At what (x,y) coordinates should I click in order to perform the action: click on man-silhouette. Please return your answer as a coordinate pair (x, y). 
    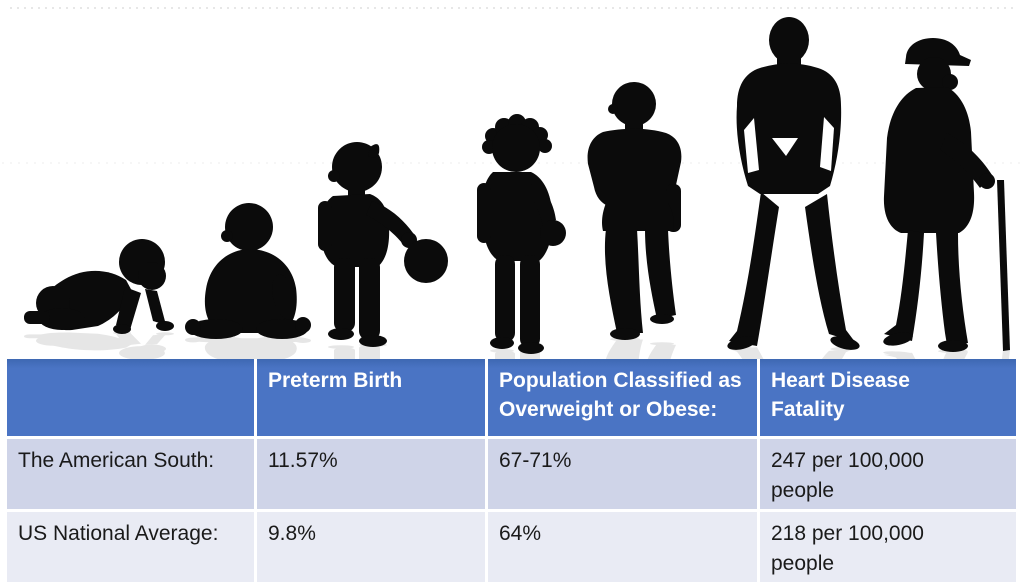
    Looking at the image, I should click on (793, 185).